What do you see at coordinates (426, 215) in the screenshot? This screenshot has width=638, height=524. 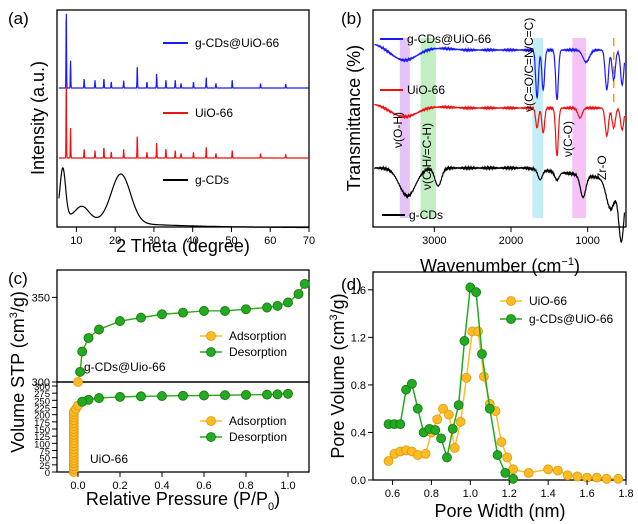 I see `legend-label-gcds-b: g-CDs` at bounding box center [426, 215].